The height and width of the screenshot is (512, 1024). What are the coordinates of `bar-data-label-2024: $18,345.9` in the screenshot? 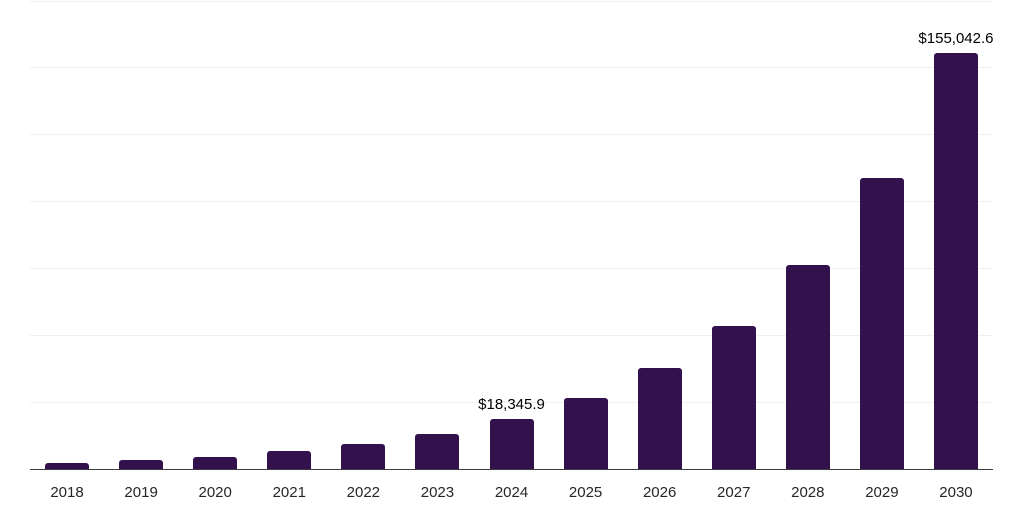 It's located at (511, 405).